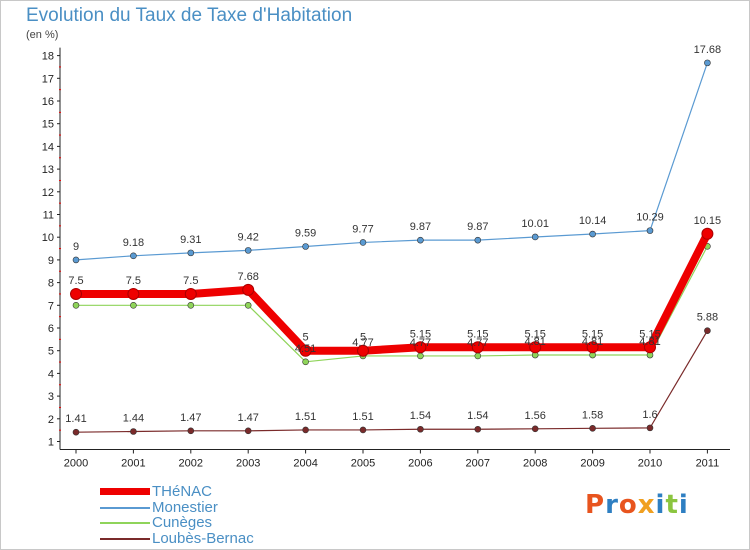 The image size is (750, 550). I want to click on y-tick-label: 13, so click(48, 170).